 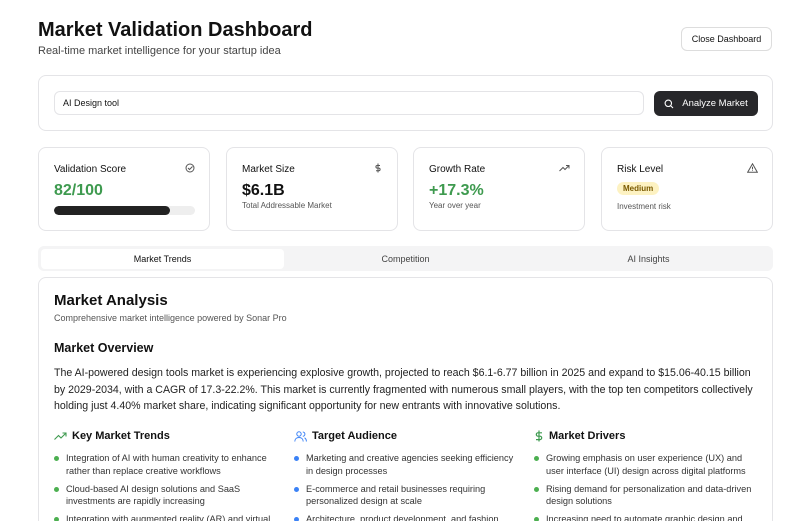 I want to click on close-button: Close Dashboard, so click(x=726, y=39).